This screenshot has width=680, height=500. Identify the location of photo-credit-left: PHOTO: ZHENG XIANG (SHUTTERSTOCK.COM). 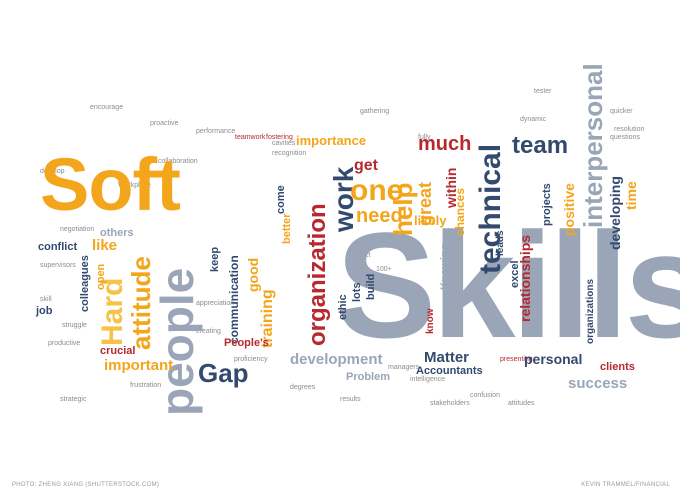
(86, 485).